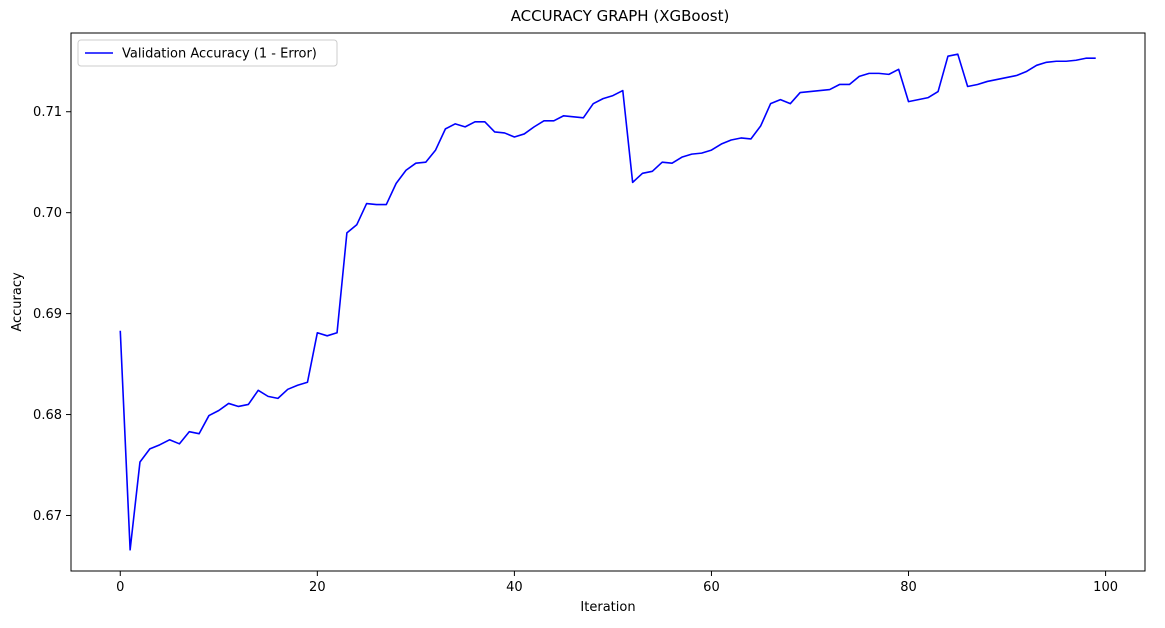 The height and width of the screenshot is (628, 1165). Describe the element at coordinates (47, 213) in the screenshot. I see `y-tick-label: 0.70` at that location.